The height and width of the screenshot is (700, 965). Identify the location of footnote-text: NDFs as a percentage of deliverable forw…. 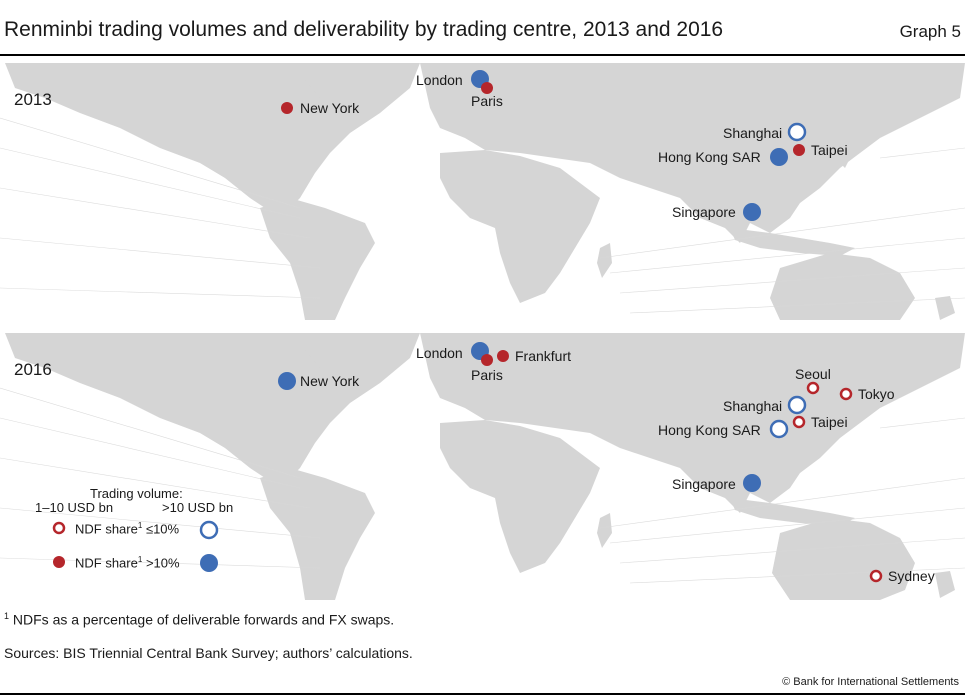
(203, 619).